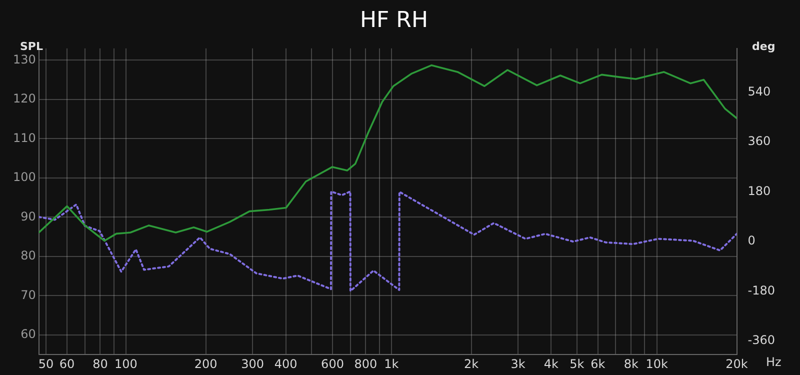  Describe the element at coordinates (46, 363) in the screenshot. I see `x-tick-label: 50` at that location.